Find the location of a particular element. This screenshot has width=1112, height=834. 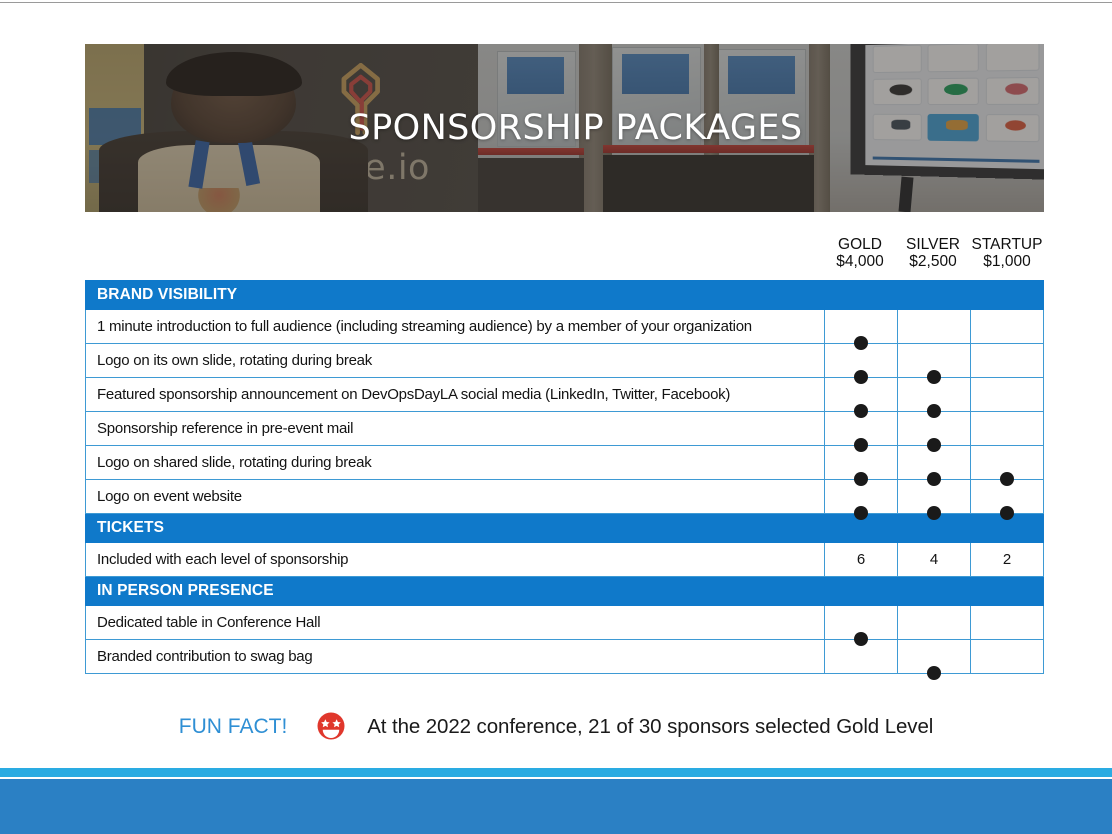

table-section-header: IN PERSON PRESENCE is located at coordinates (564, 591).